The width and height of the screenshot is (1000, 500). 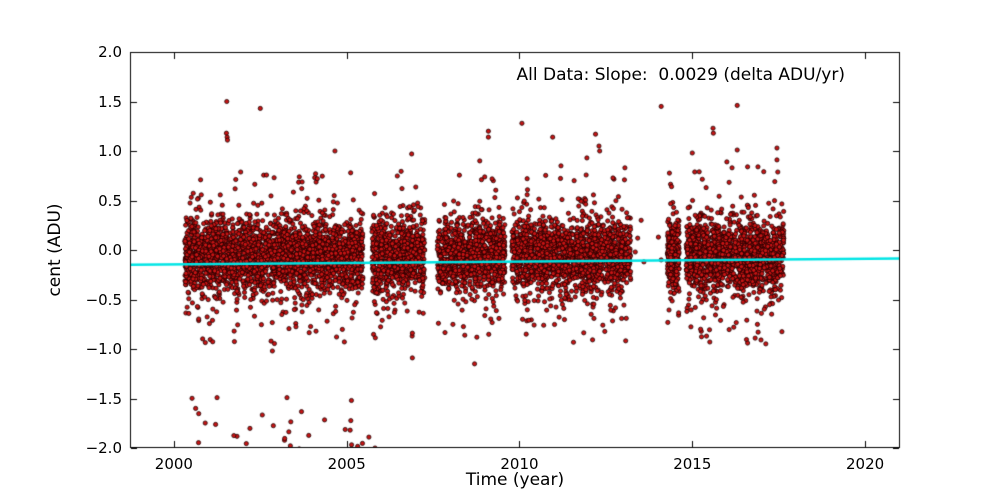 I want to click on y-tick-label: 0.5, so click(x=110, y=200).